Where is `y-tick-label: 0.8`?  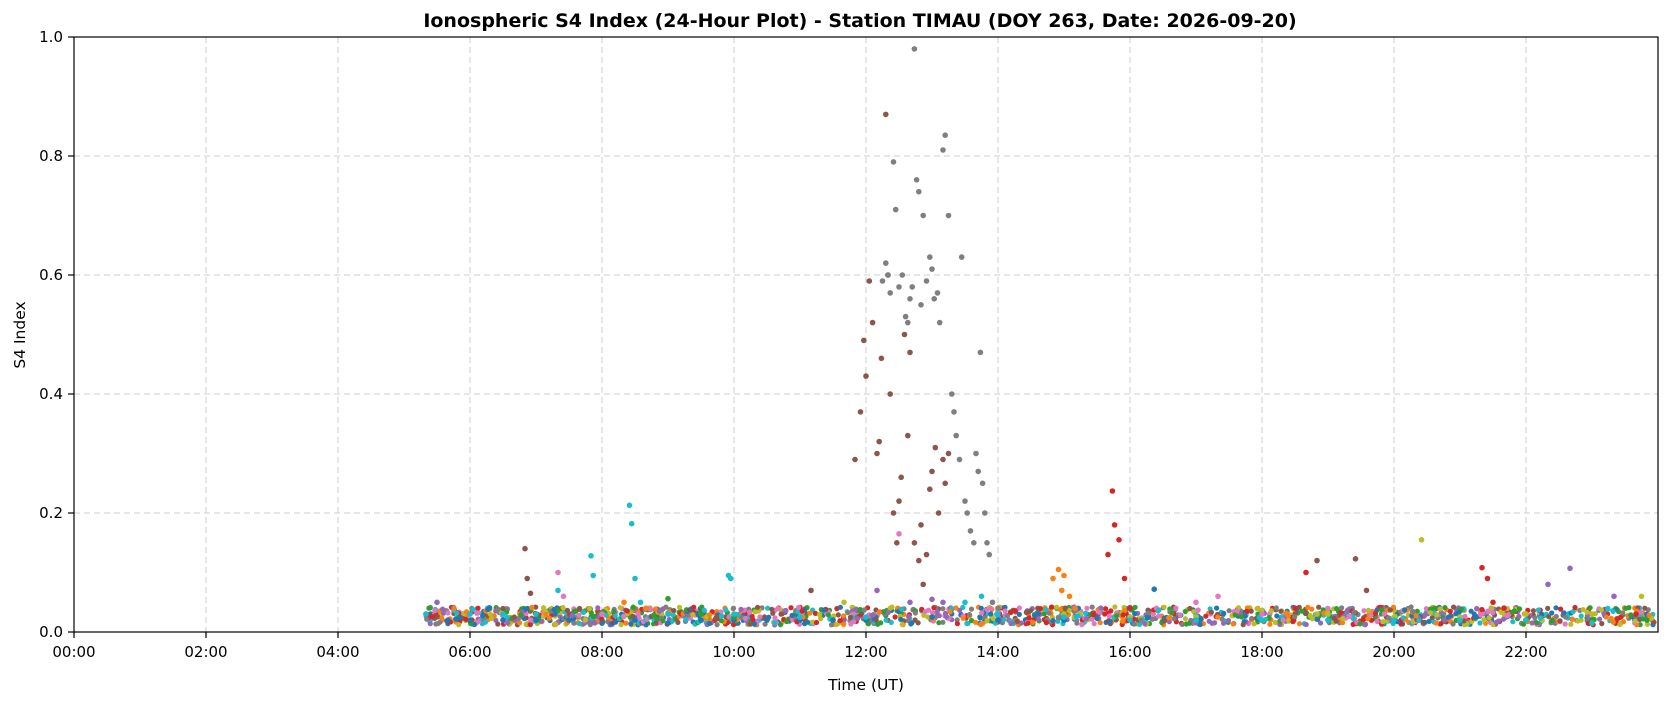 y-tick-label: 0.8 is located at coordinates (51, 156).